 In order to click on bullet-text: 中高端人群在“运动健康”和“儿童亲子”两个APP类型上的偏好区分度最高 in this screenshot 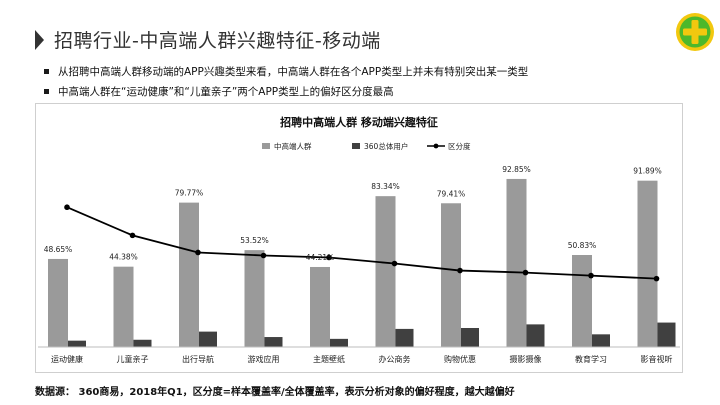, I will do `click(226, 92)`.